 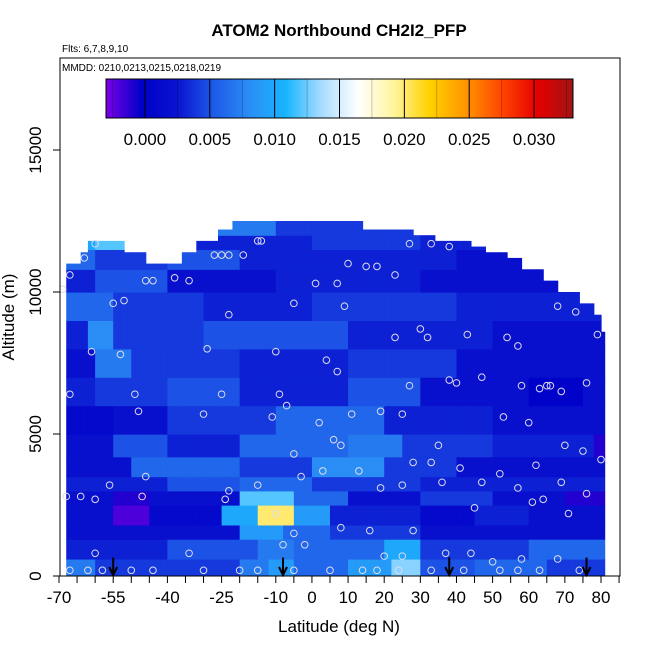 What do you see at coordinates (145, 139) in the screenshot?
I see `colorbar-tick-label: 0.000` at bounding box center [145, 139].